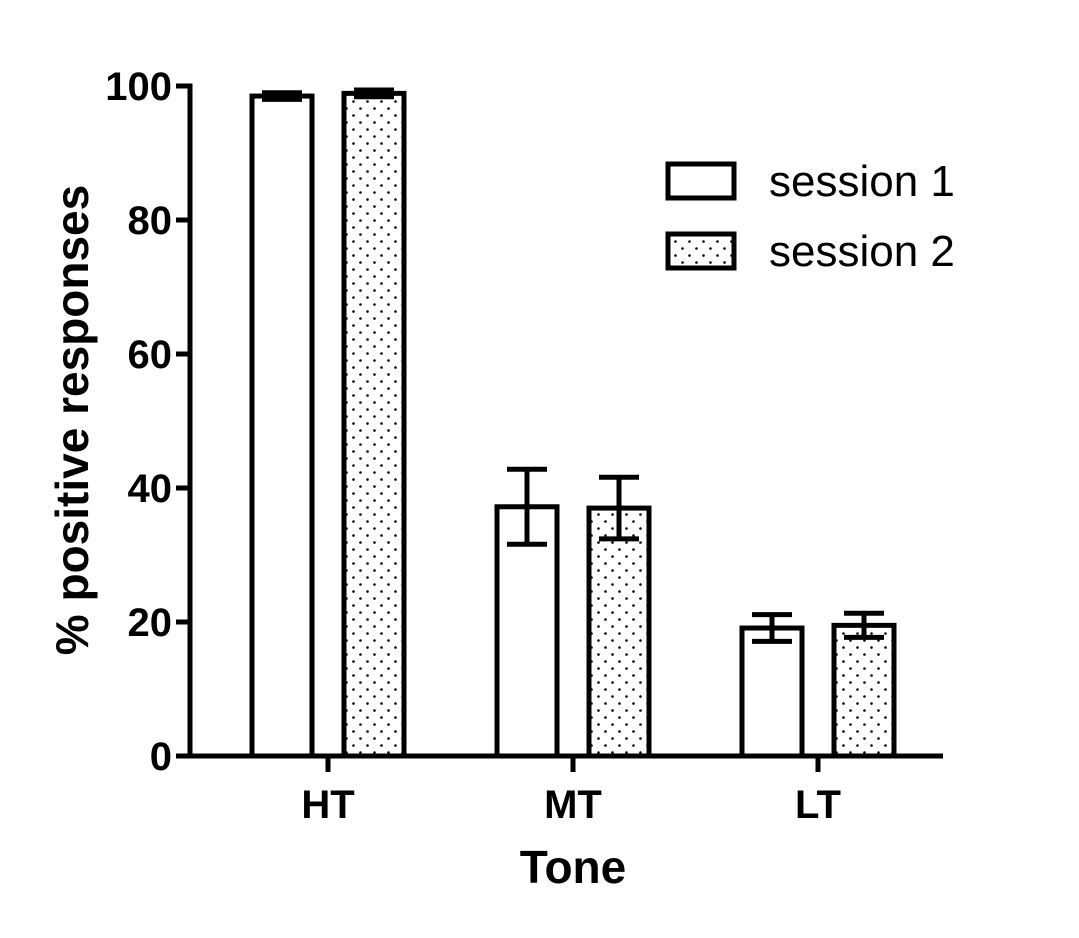 The width and height of the screenshot is (1079, 938). I want to click on legend-label: session 1, so click(862, 181).